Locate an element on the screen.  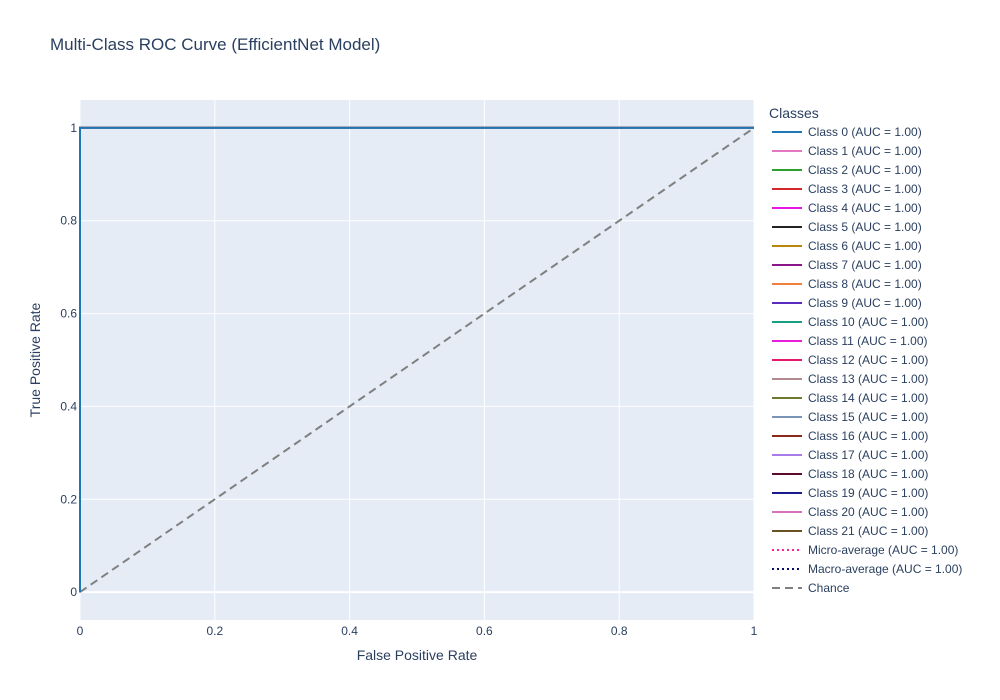
legend-item: Class 3 (AUC = 1.00) is located at coordinates (847, 189).